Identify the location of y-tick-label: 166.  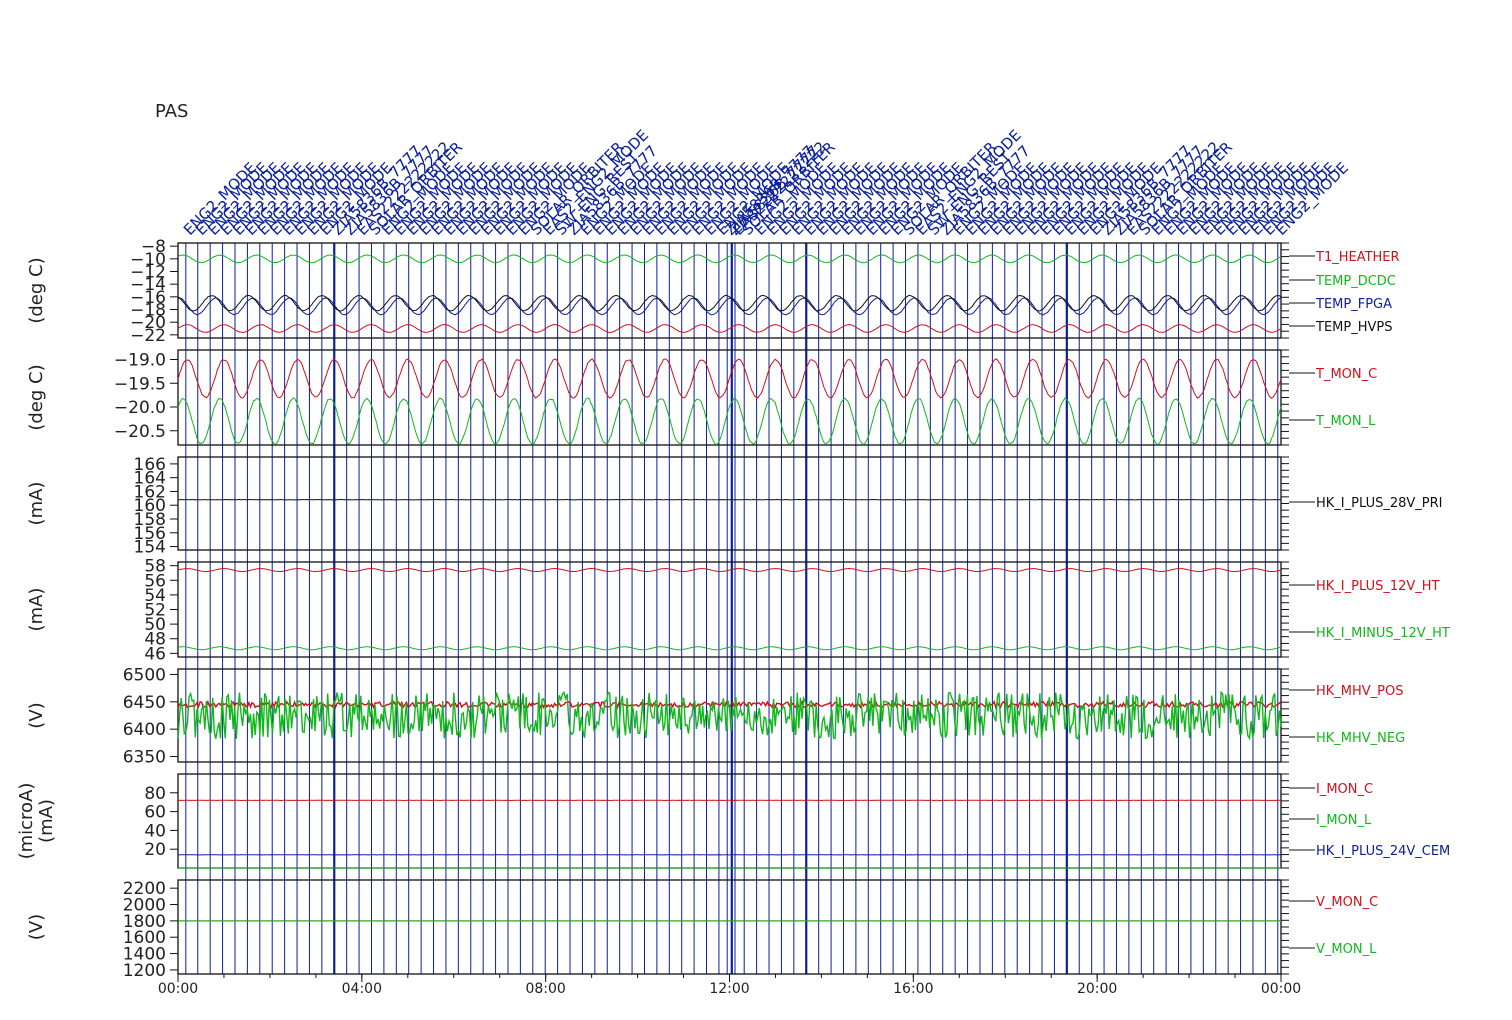
(150, 465).